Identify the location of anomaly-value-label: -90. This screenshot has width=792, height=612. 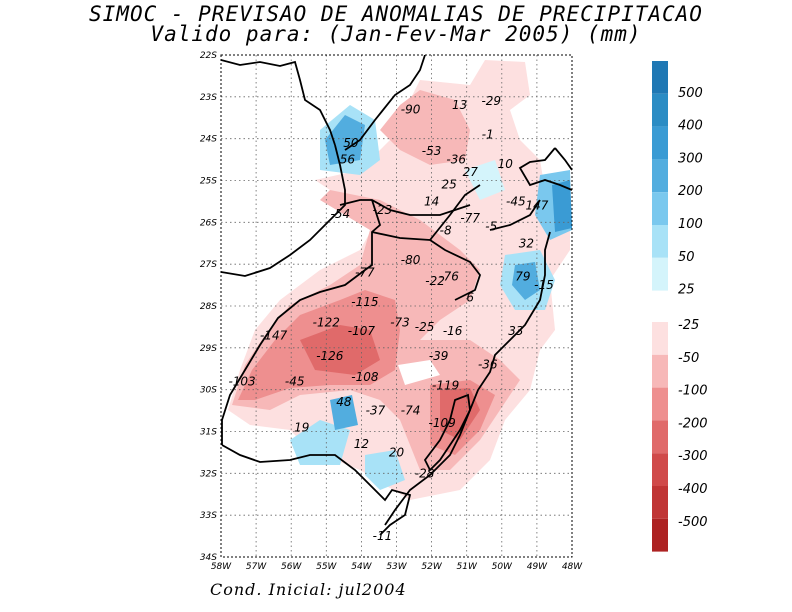
(411, 109).